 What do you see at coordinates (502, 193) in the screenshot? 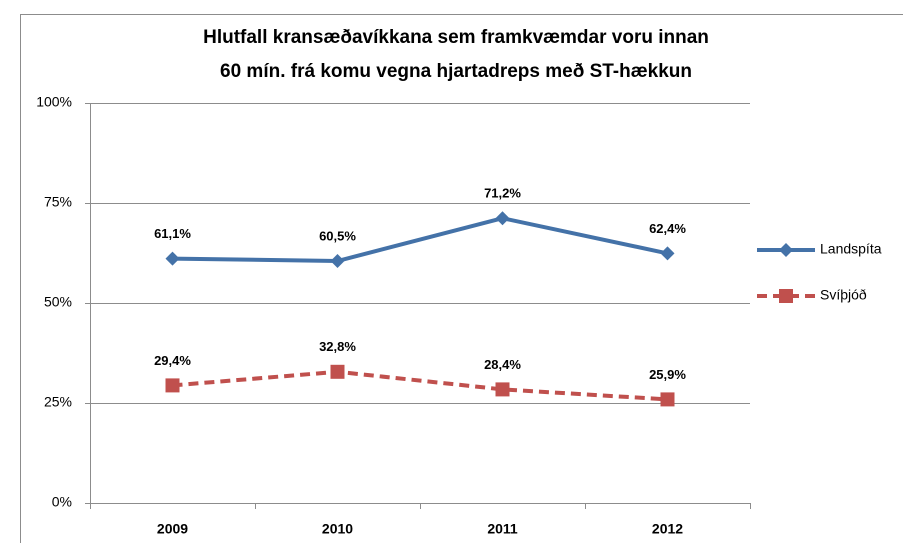
I see `data-label: 71,2%` at bounding box center [502, 193].